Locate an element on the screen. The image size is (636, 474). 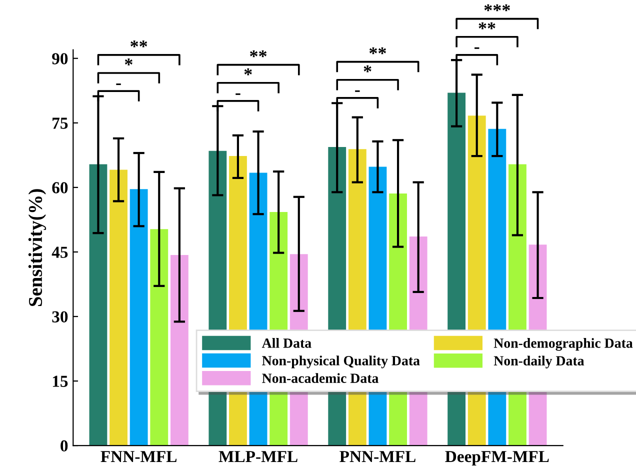
legend-label: Non-daily Data is located at coordinates (539, 362).